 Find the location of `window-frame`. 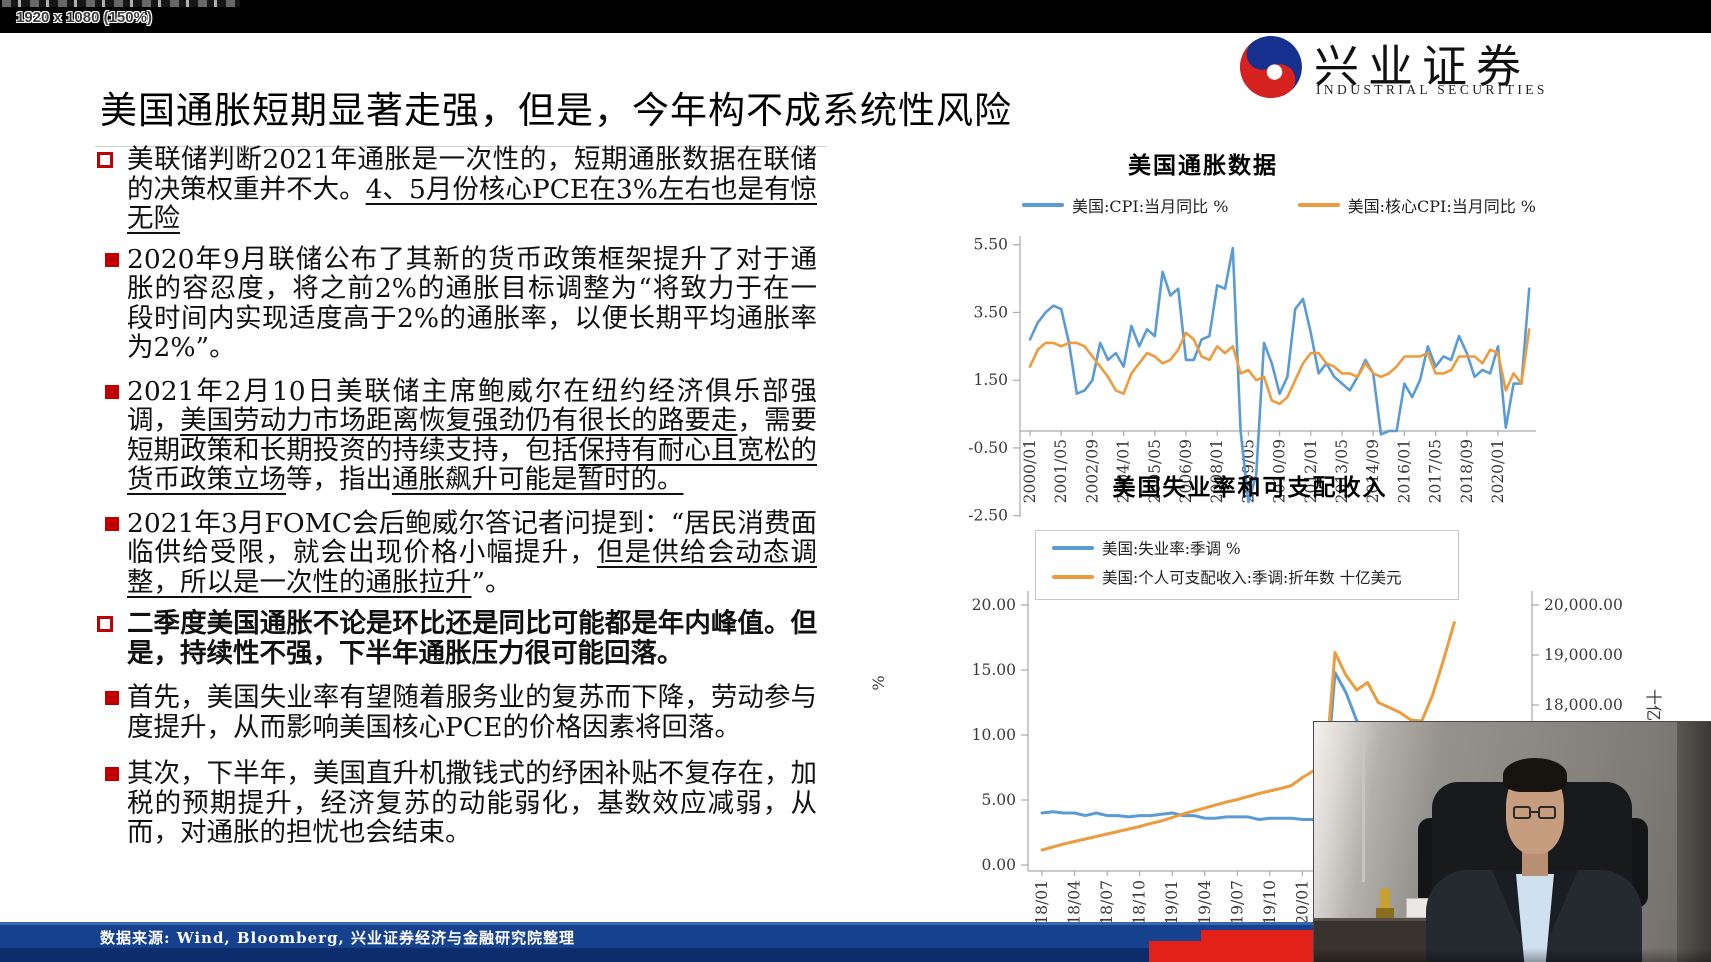

window-frame is located at coordinates (1363, 802).